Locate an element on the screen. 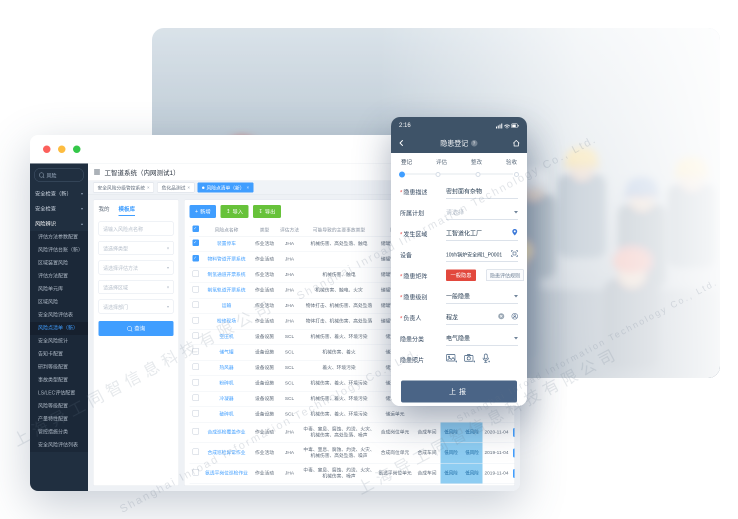 The image size is (738, 519). sidebar-item-区域装置风险: 区域装置风险 is located at coordinates (53, 263).